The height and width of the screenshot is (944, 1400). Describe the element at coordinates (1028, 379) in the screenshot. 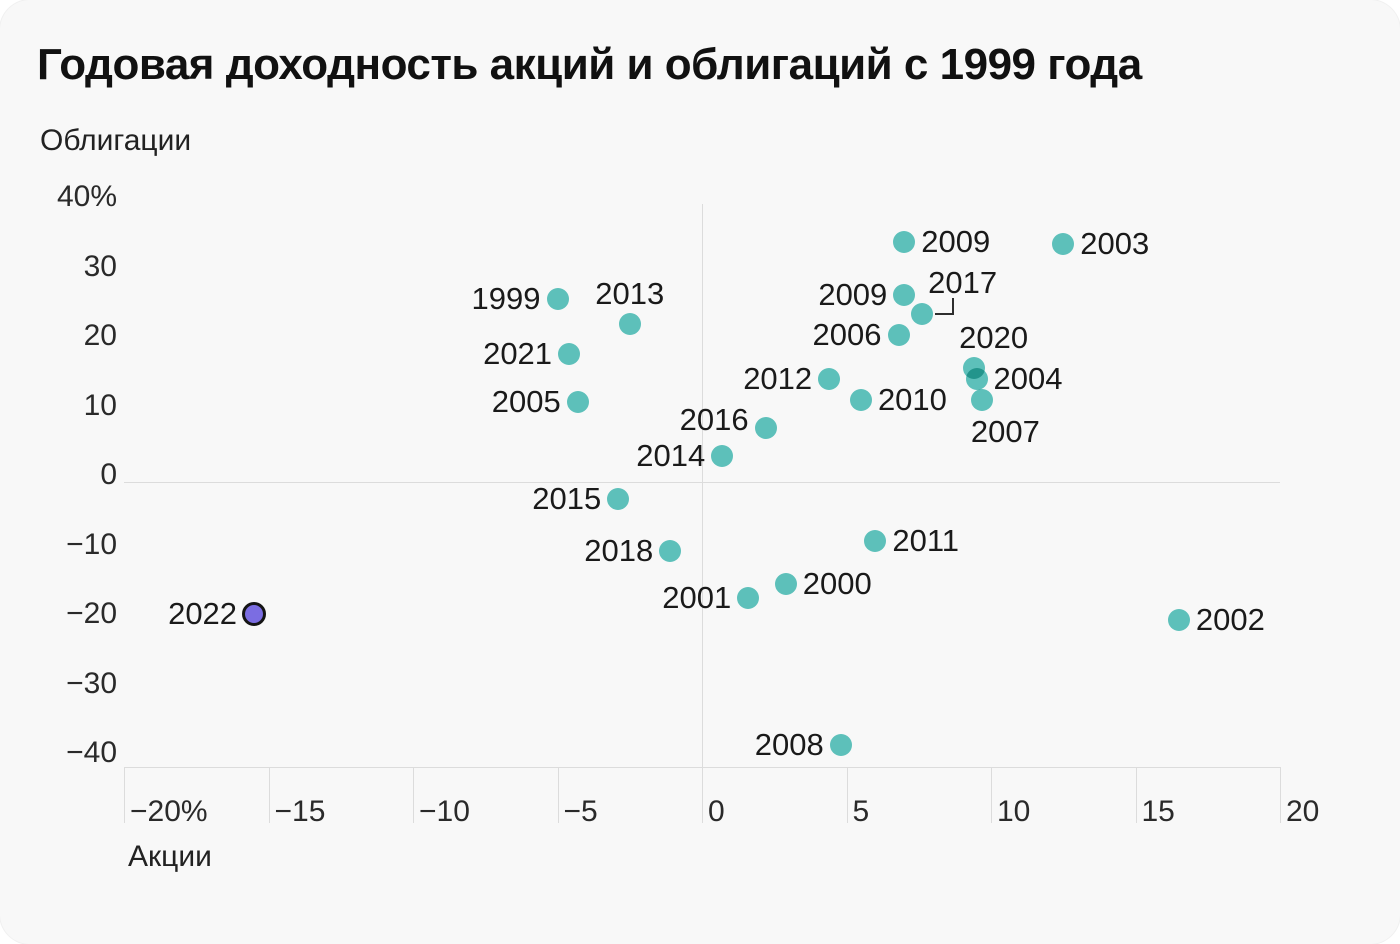

I see `point-label-2004: 2004` at that location.